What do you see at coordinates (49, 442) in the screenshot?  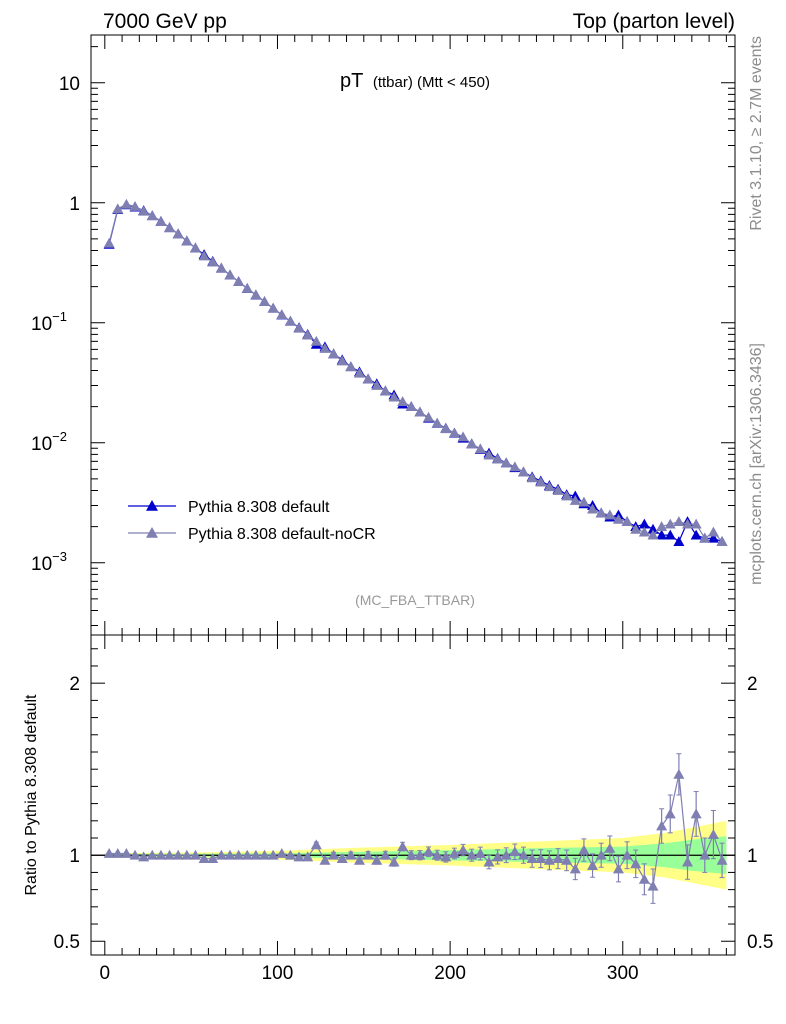 I see `main-y-tick-label: 10−2` at bounding box center [49, 442].